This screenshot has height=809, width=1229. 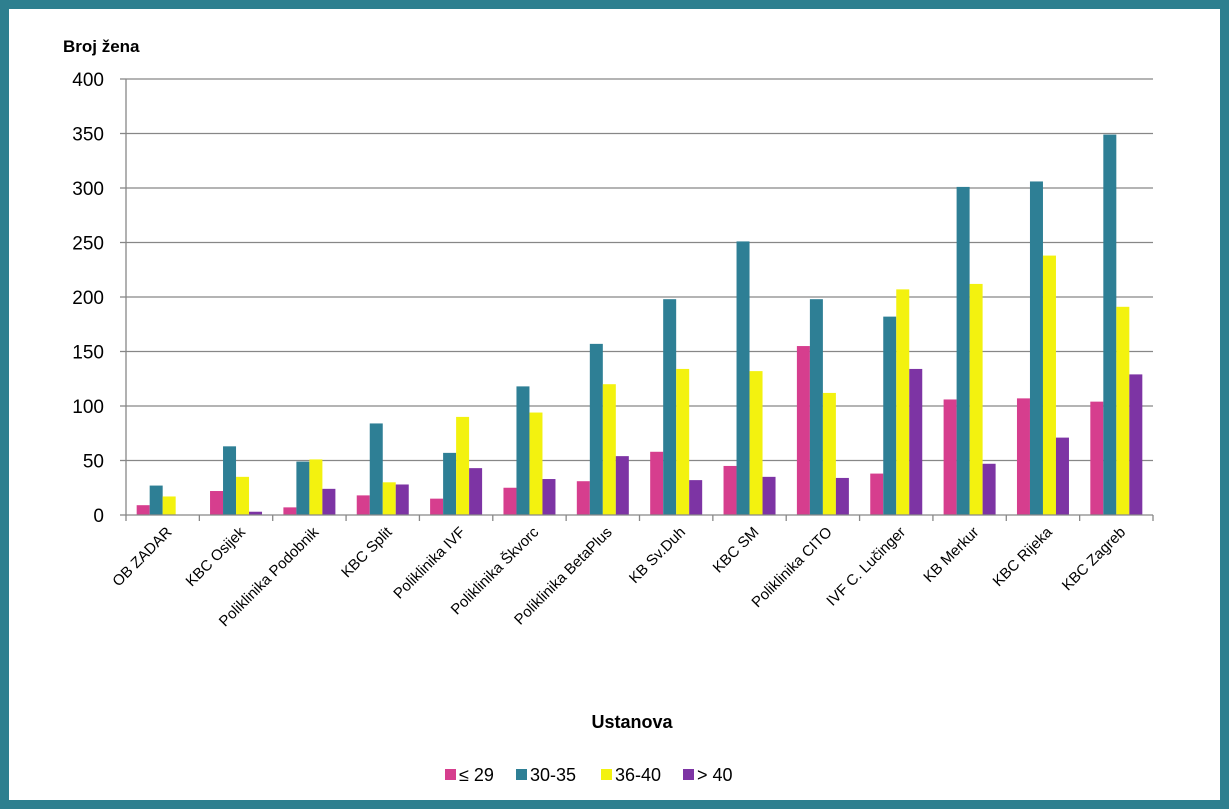 I want to click on x-tick-label: KB Merkur, so click(x=951, y=555).